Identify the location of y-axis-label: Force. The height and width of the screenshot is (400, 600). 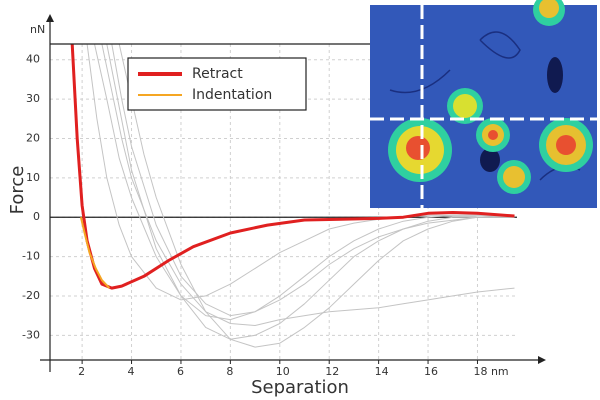
(17, 190).